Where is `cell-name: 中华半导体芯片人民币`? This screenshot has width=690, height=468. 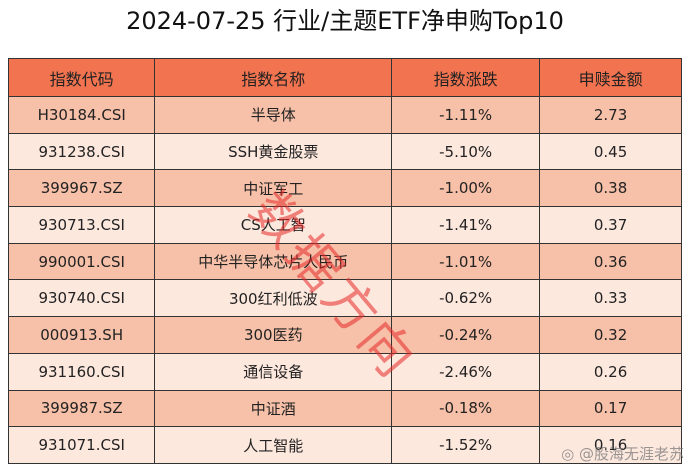 cell-name: 中华半导体芯片人民币 is located at coordinates (273, 261).